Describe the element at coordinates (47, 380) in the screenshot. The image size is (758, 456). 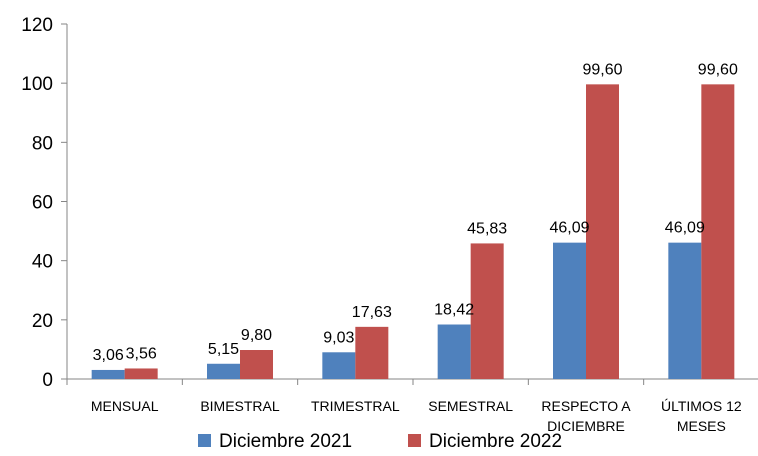
I see `y-tick-label: 0` at that location.